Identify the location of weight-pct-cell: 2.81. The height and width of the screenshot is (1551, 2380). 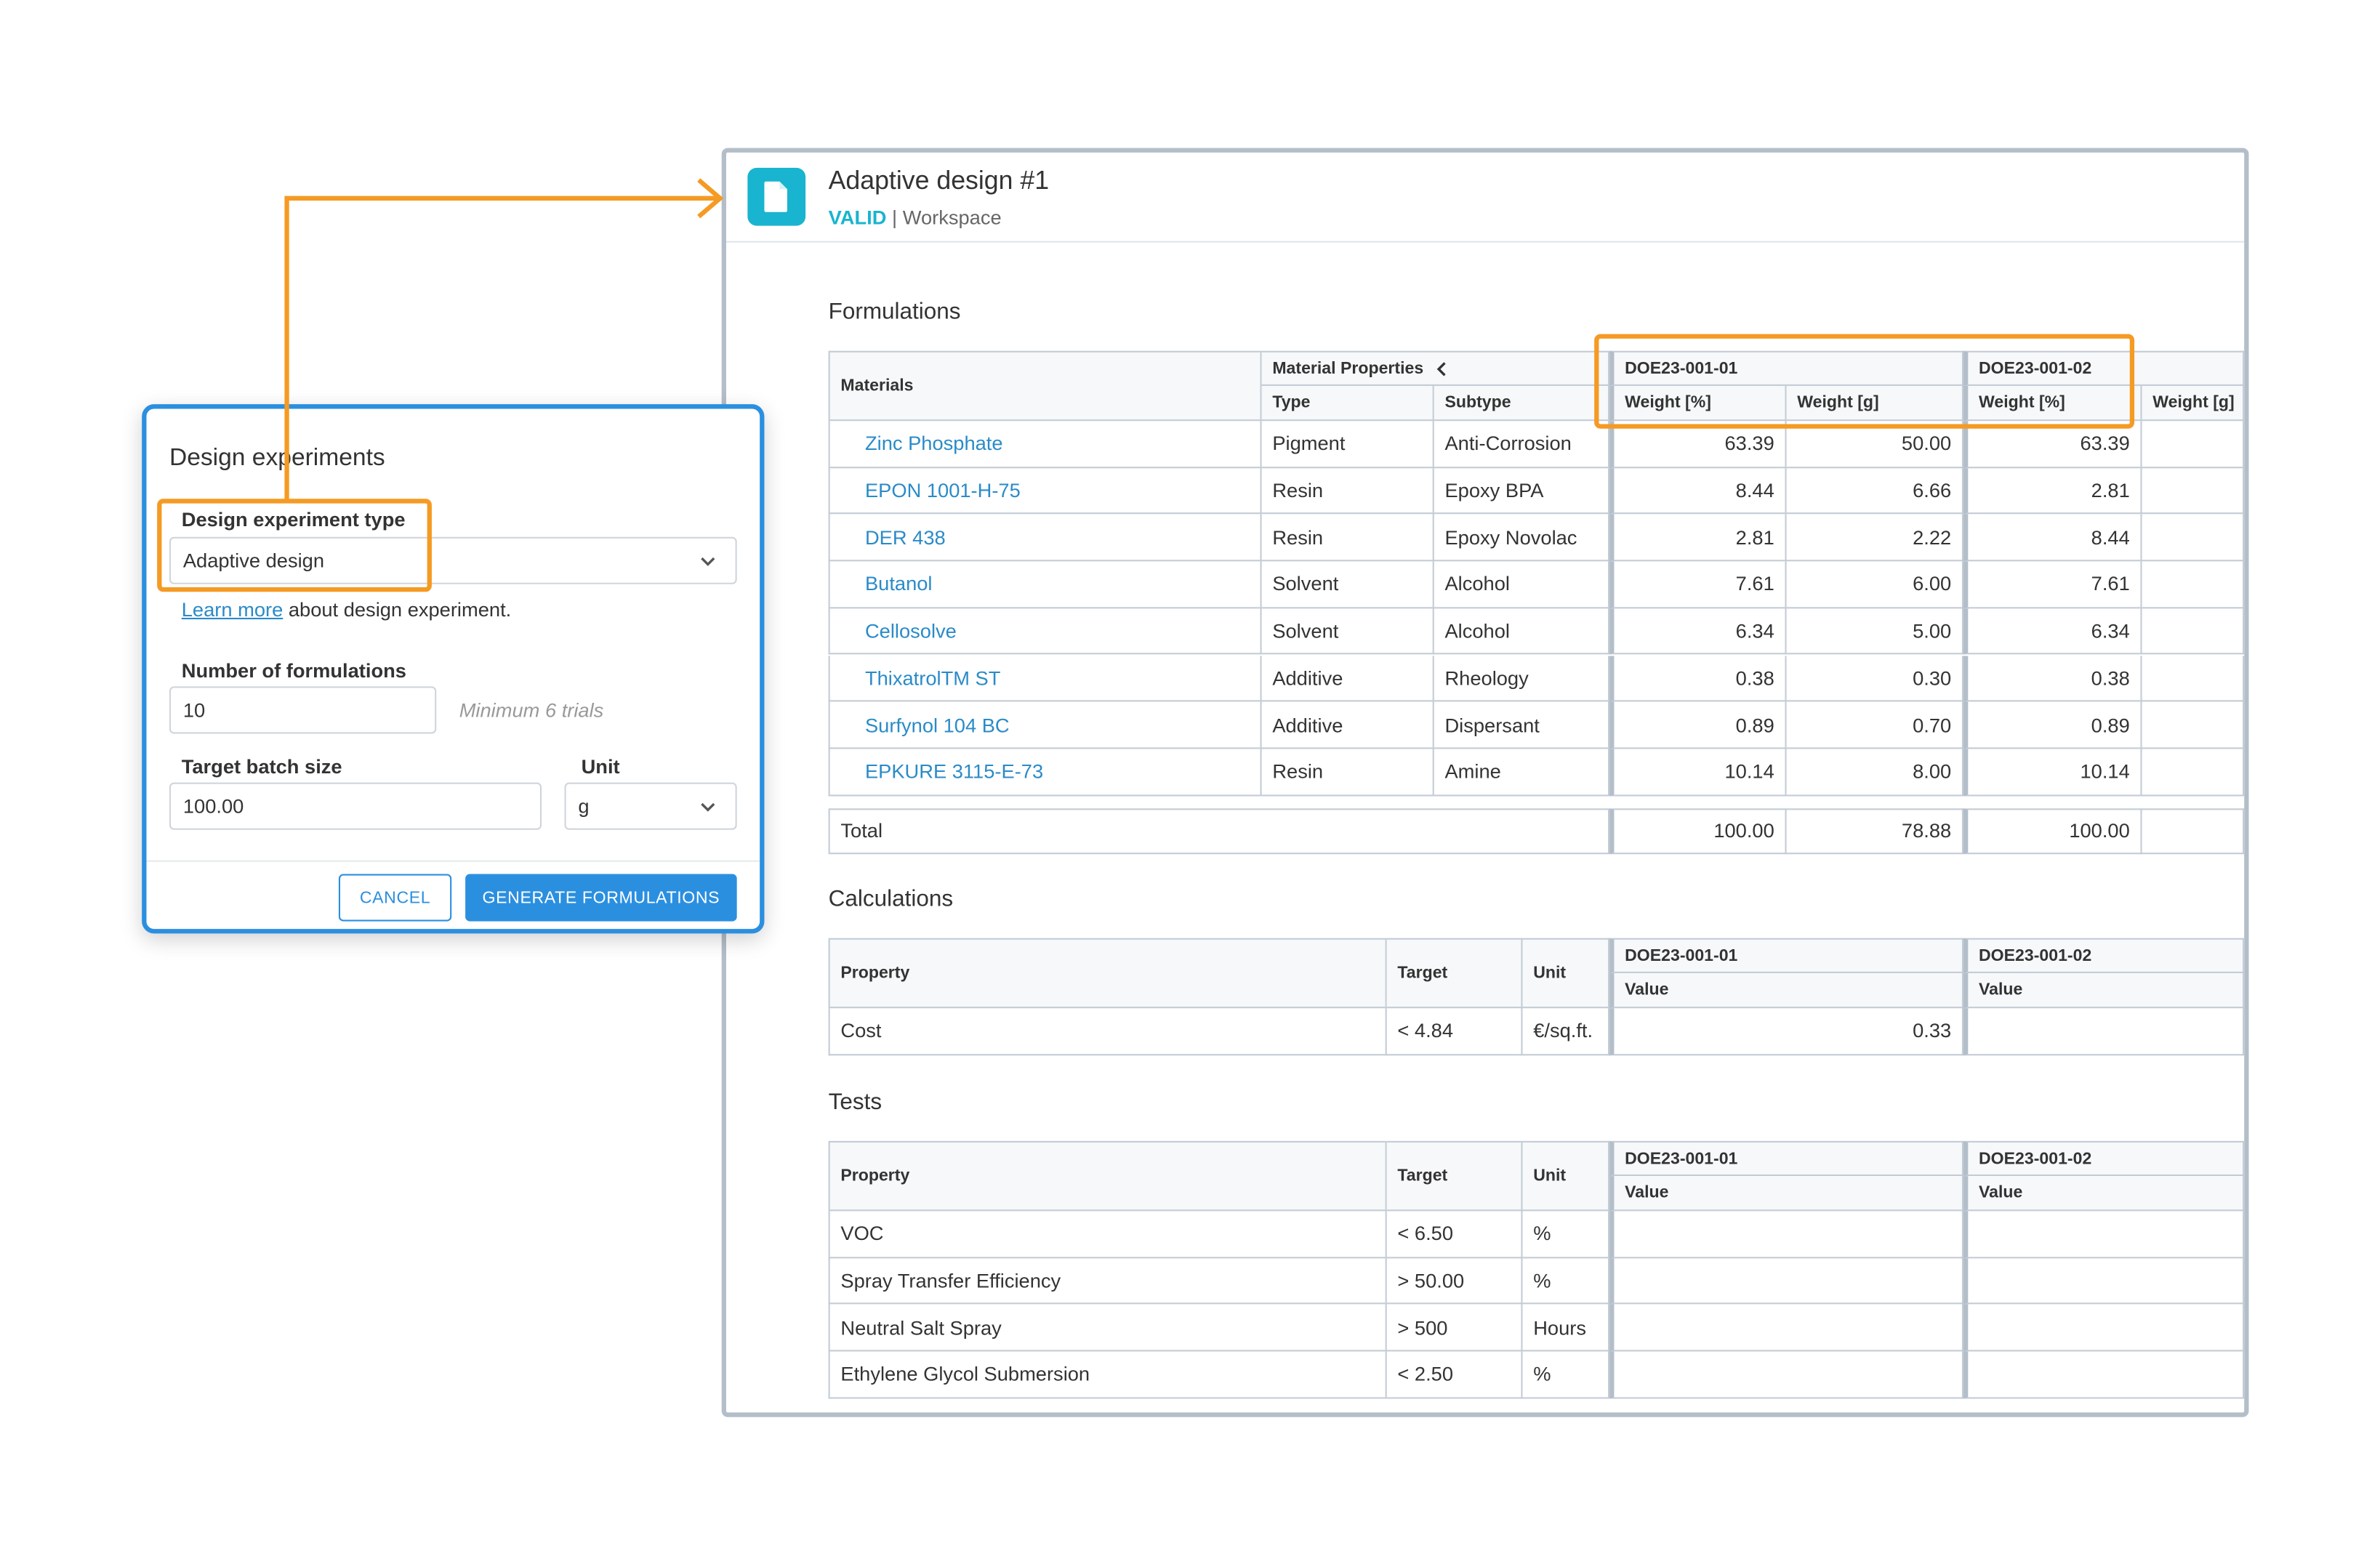
(2052, 491).